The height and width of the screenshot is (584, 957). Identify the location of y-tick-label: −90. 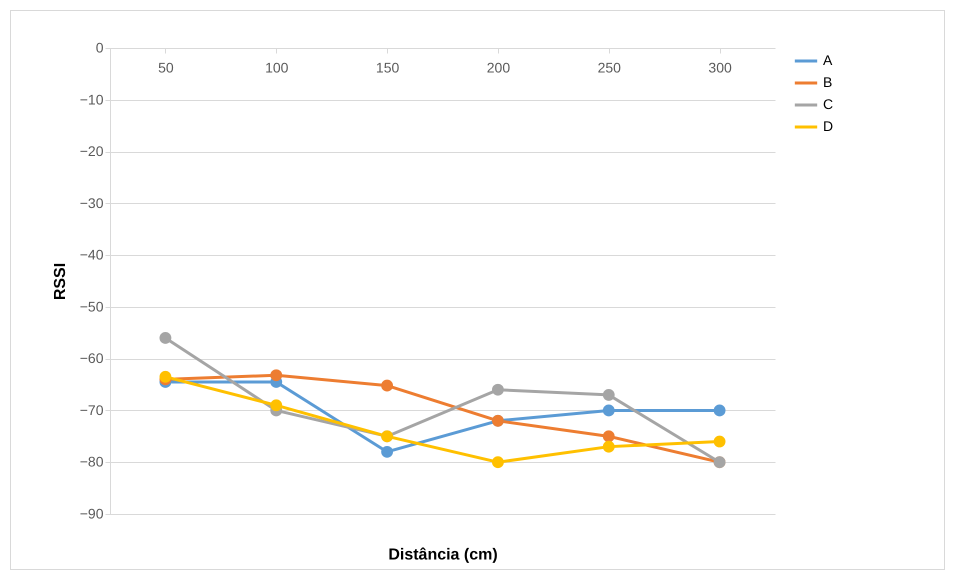
(92, 514).